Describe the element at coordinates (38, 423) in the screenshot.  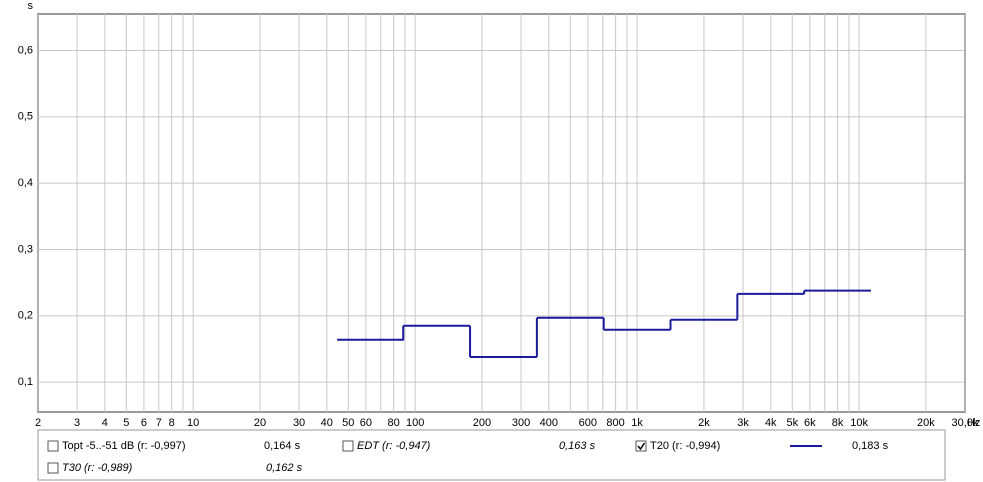
I see `x-tick-label: 2` at that location.